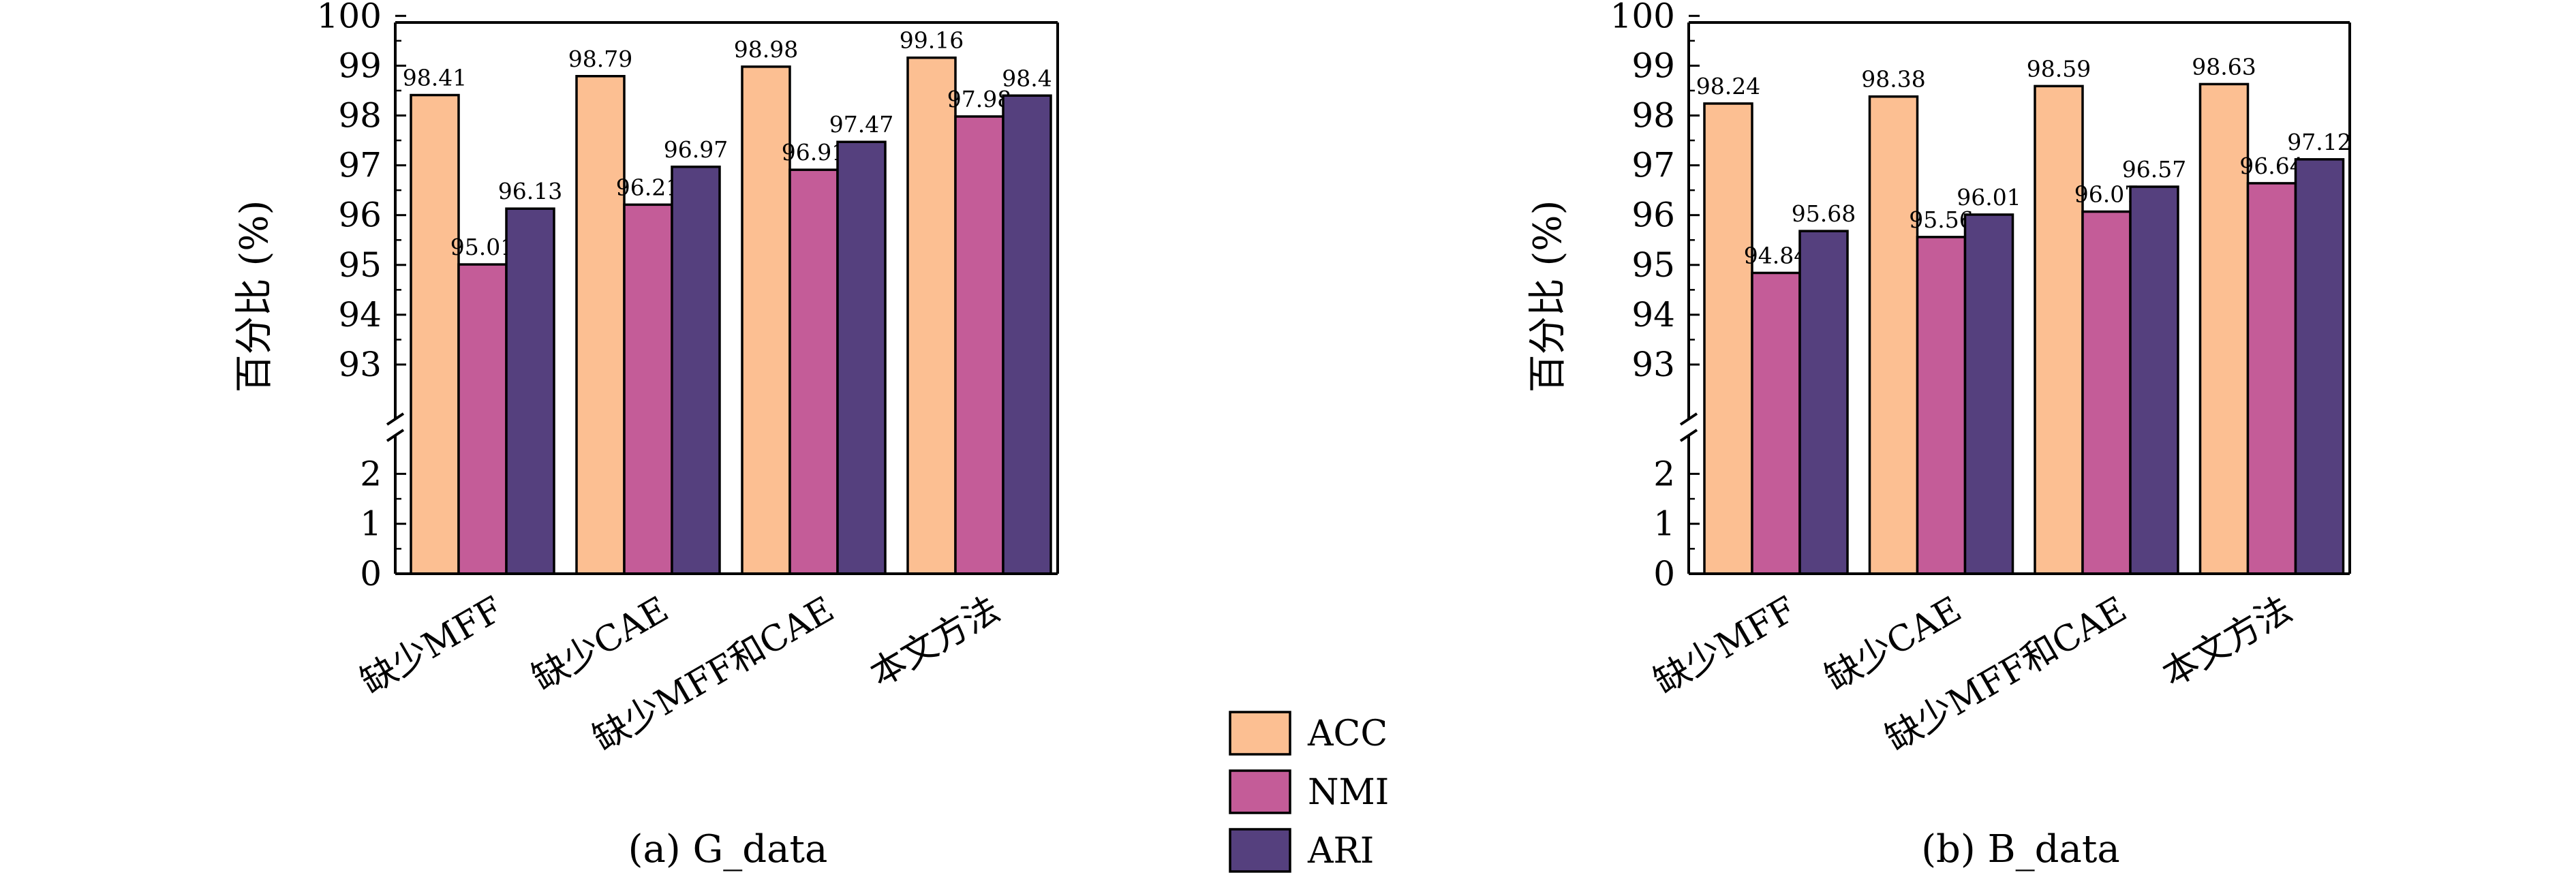 This screenshot has width=2576, height=879. Describe the element at coordinates (2106, 194) in the screenshot. I see `data-label-nmi-2: 96.07` at that location.